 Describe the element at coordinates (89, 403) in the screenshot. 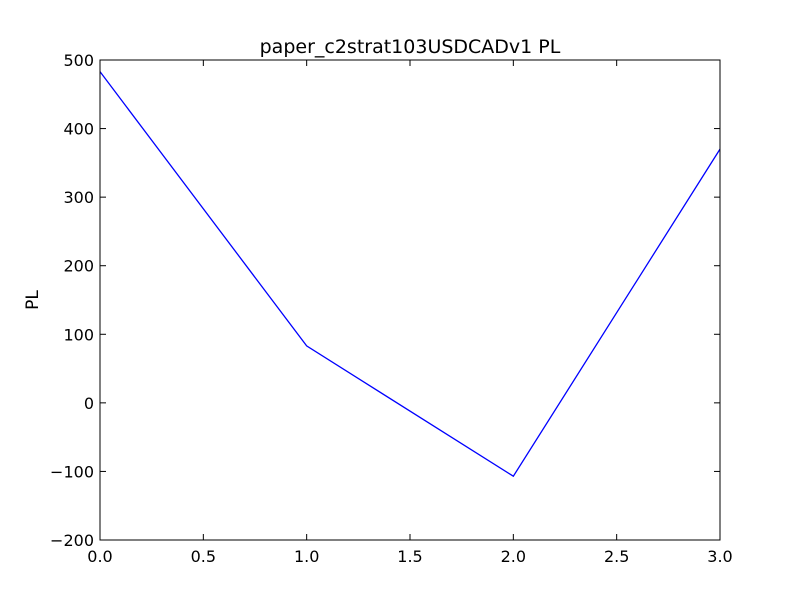

I see `y-tick-label: 0` at that location.